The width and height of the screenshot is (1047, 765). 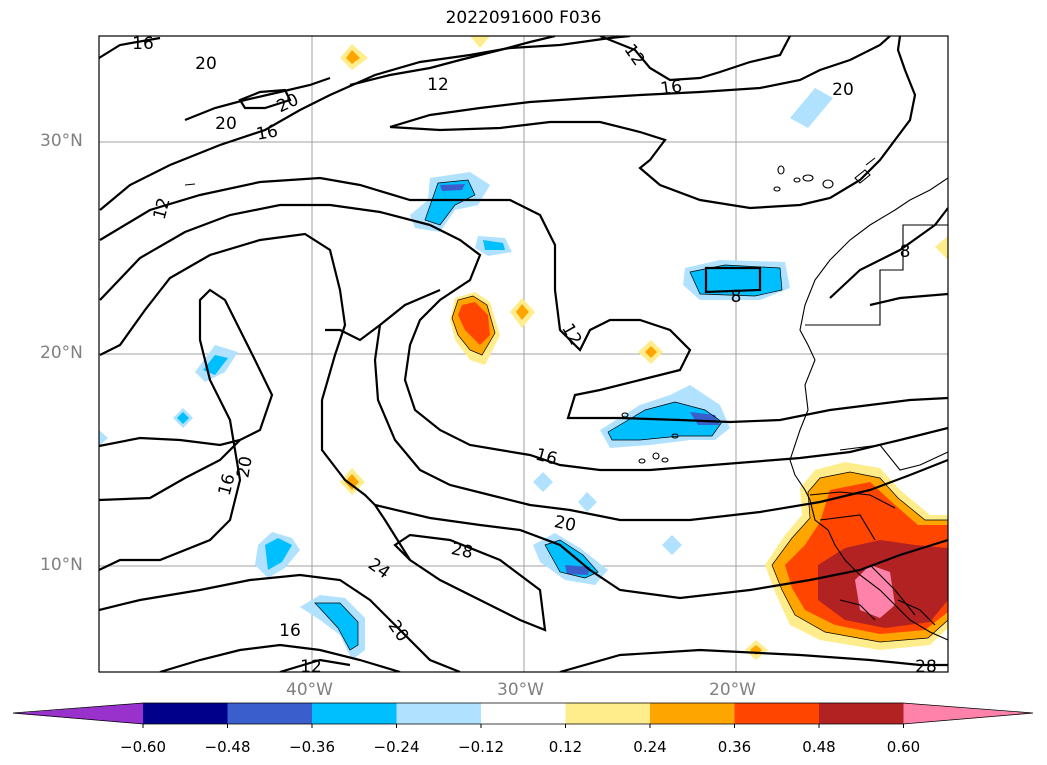 What do you see at coordinates (734, 747) in the screenshot?
I see `colorbar-tick-label: 0.36` at bounding box center [734, 747].